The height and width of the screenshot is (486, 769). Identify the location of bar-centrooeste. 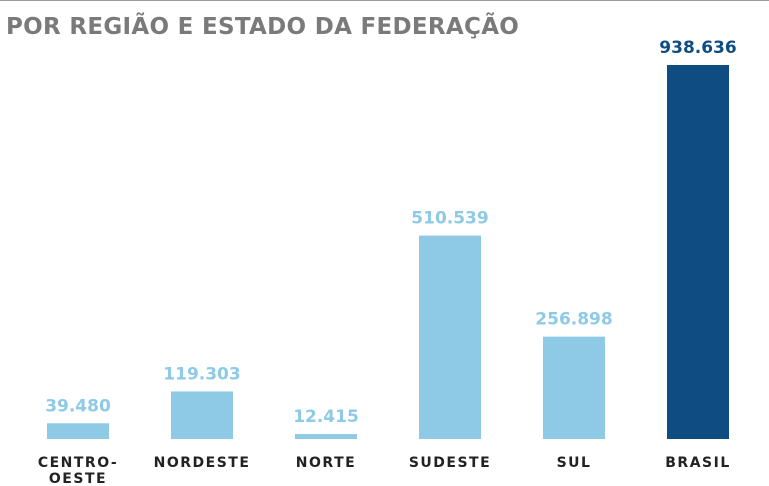
(78, 431).